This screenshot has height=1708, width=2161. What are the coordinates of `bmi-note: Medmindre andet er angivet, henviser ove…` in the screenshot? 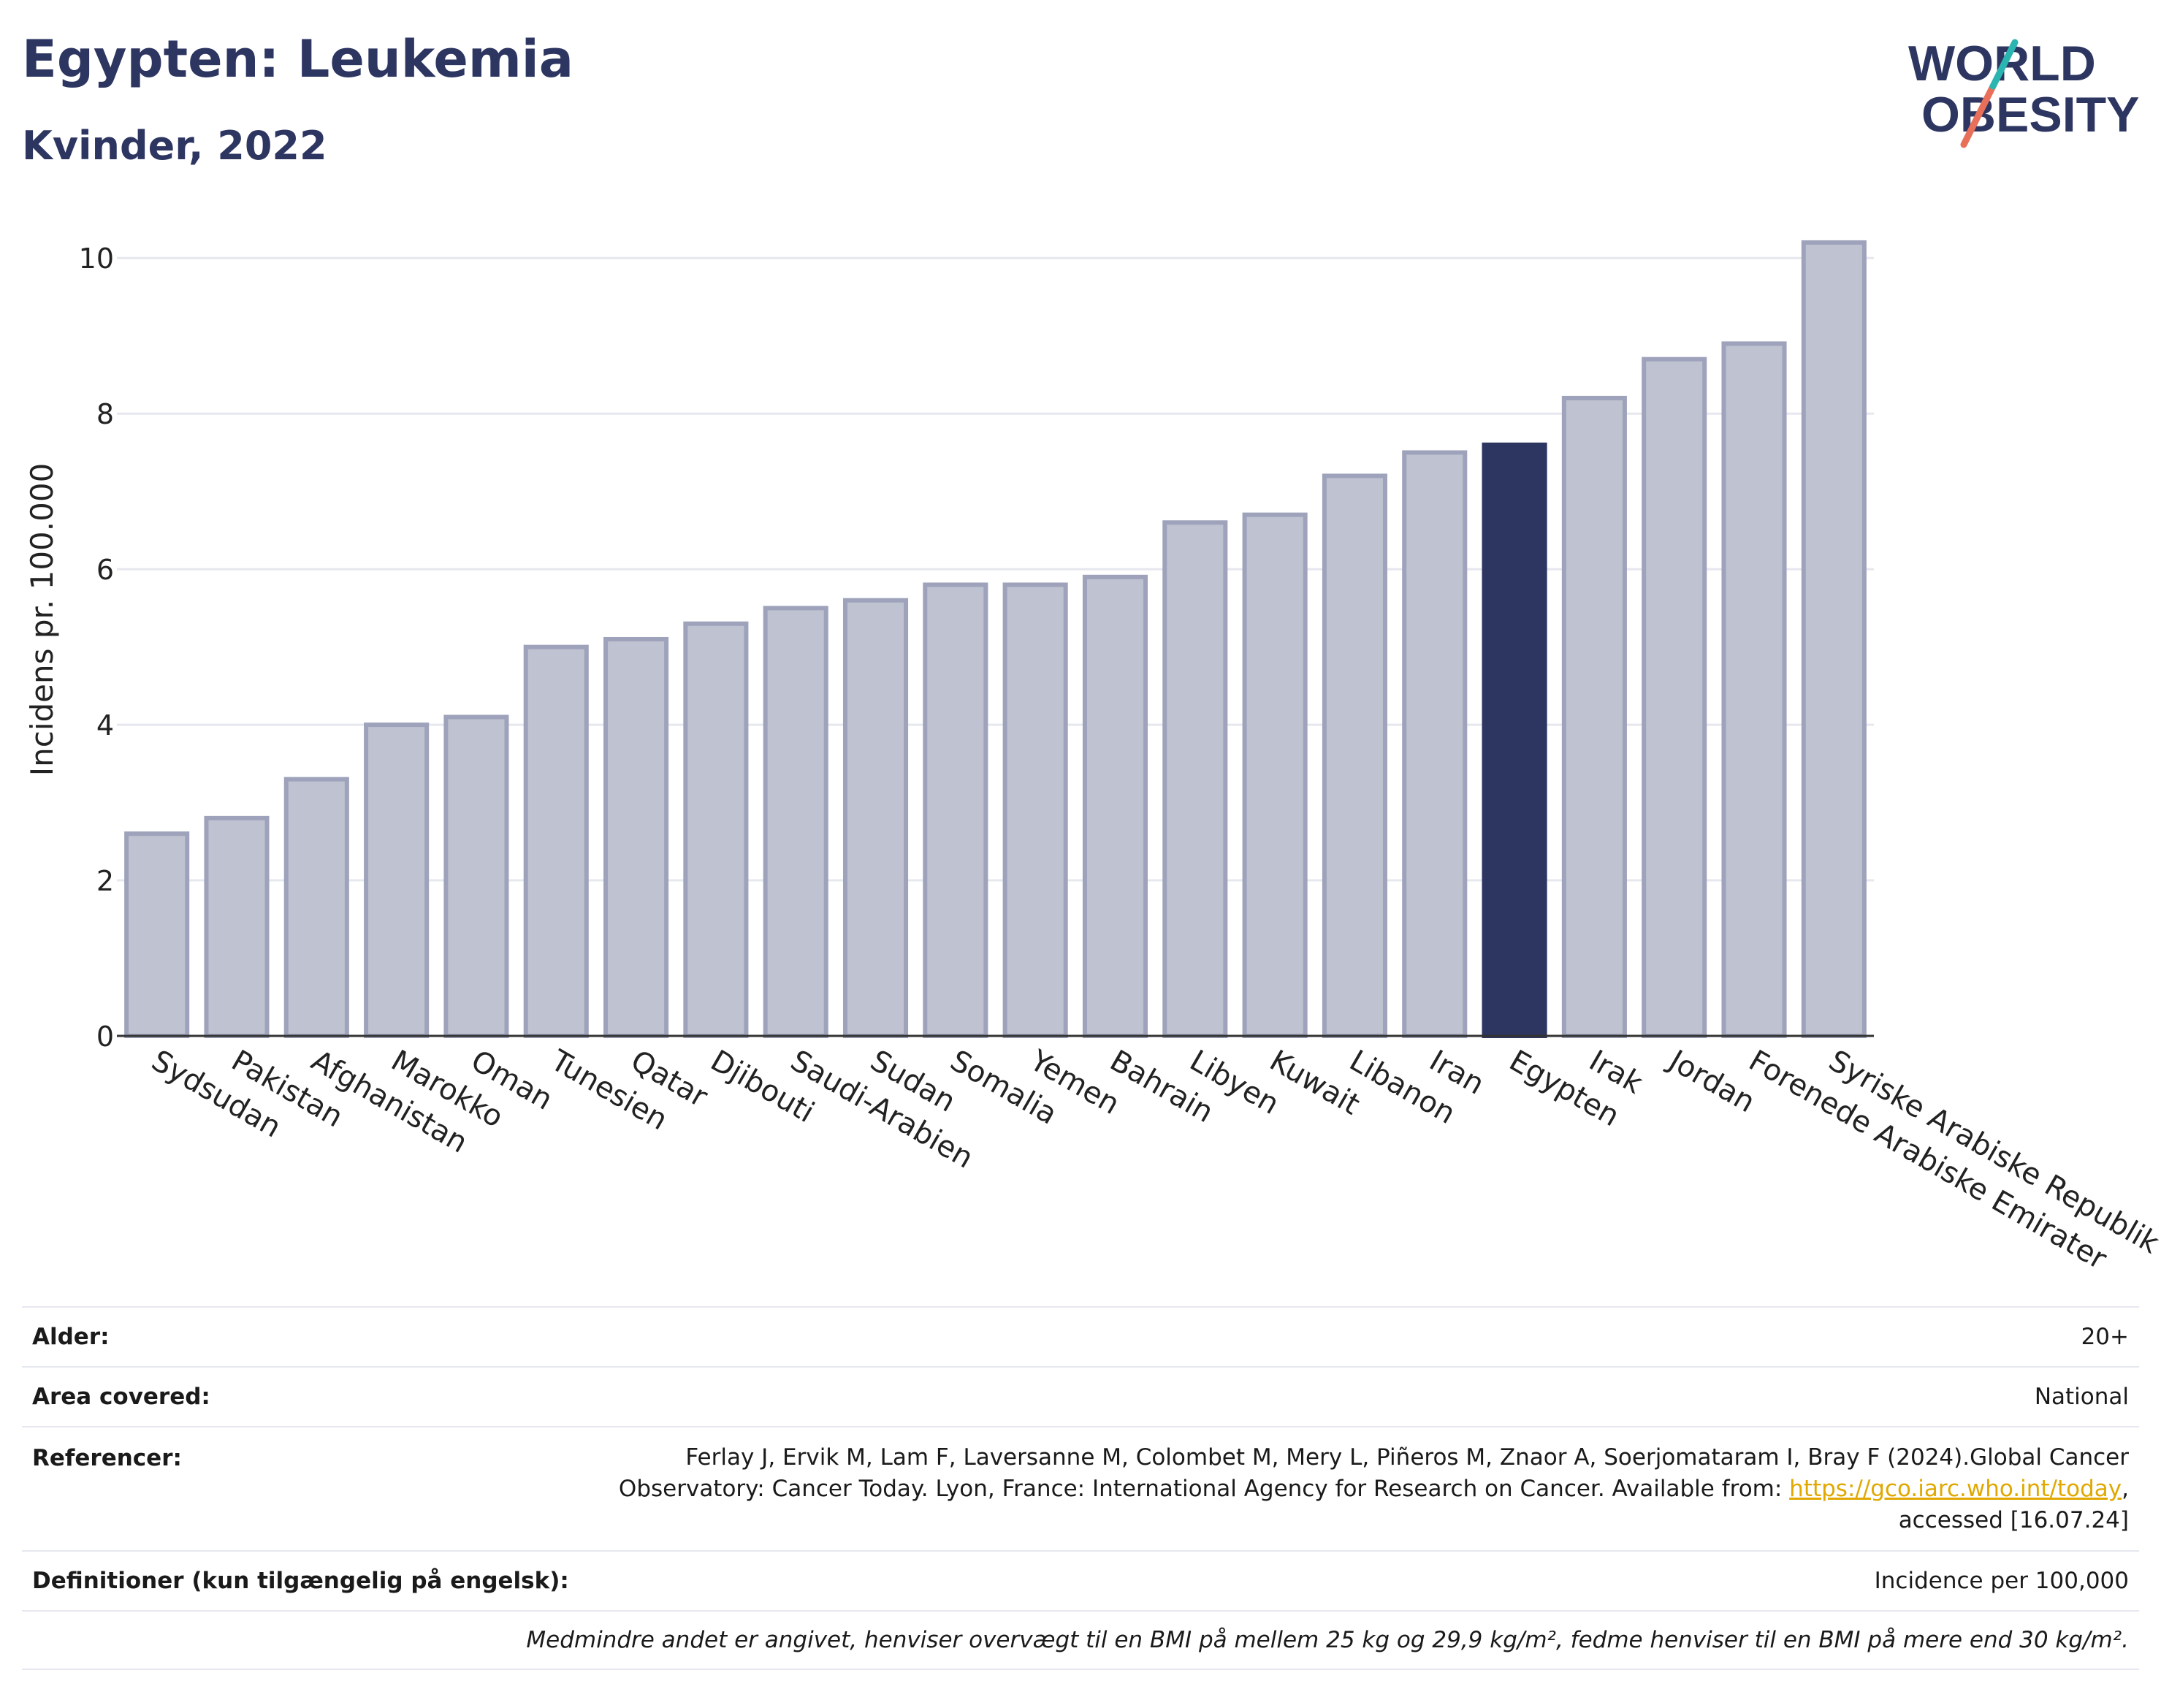 It's located at (1327, 1640).